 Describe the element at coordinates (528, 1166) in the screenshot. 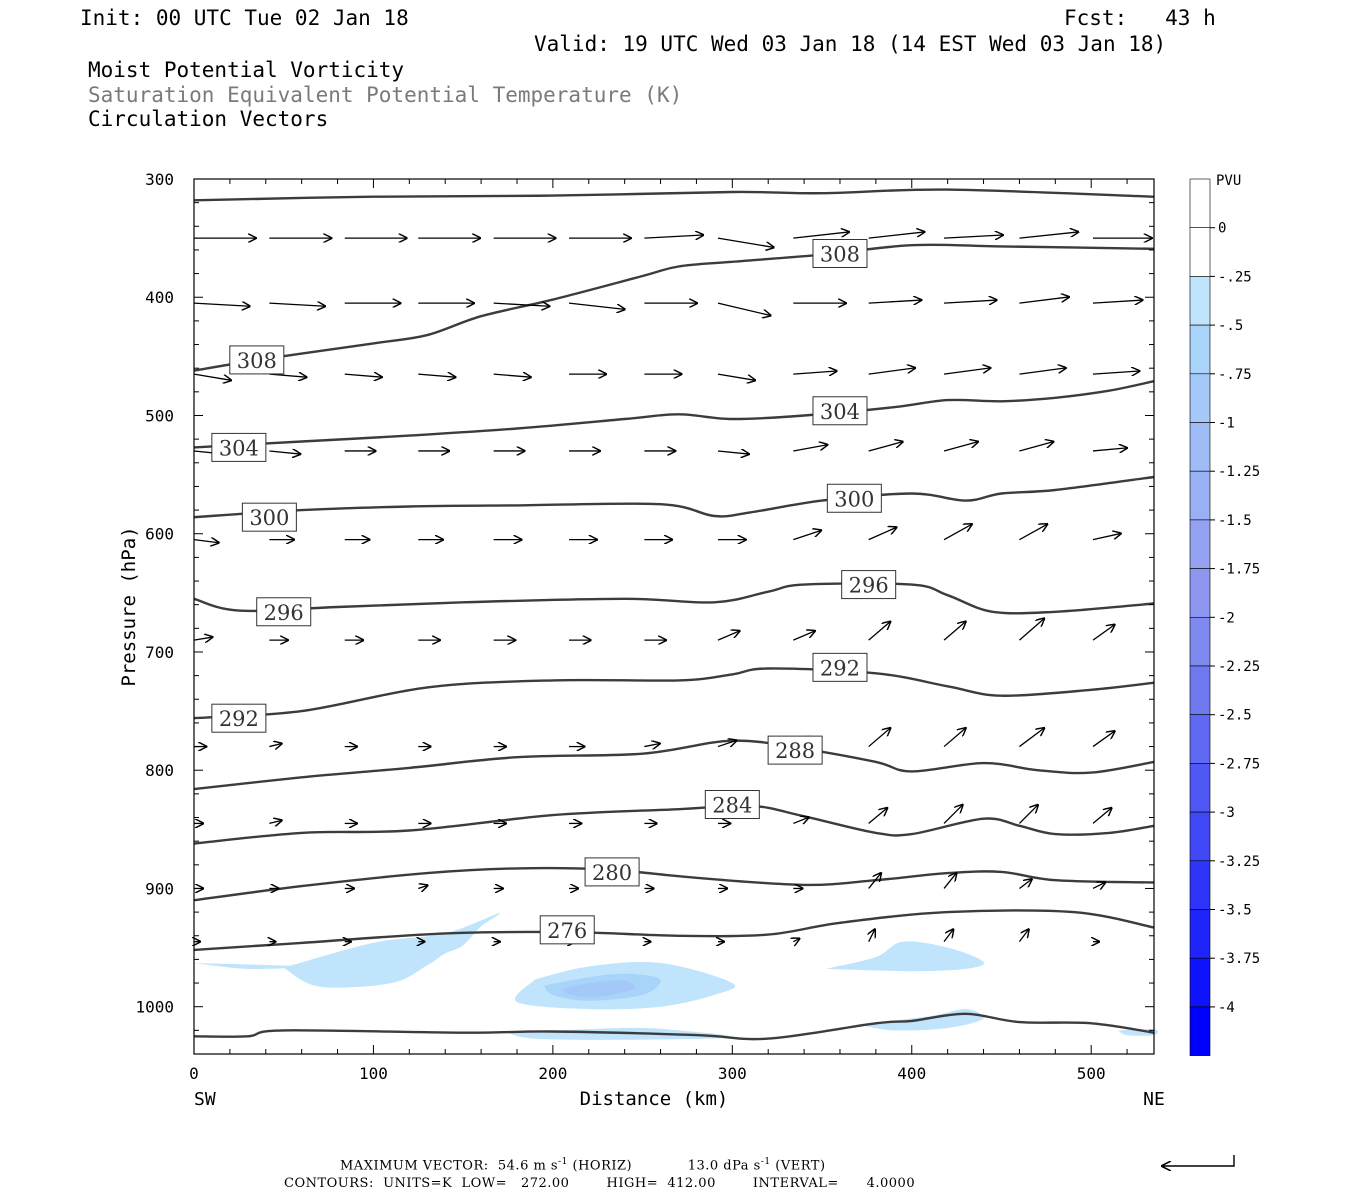

I see `max-vector-horiz: 54.6 m s` at that location.